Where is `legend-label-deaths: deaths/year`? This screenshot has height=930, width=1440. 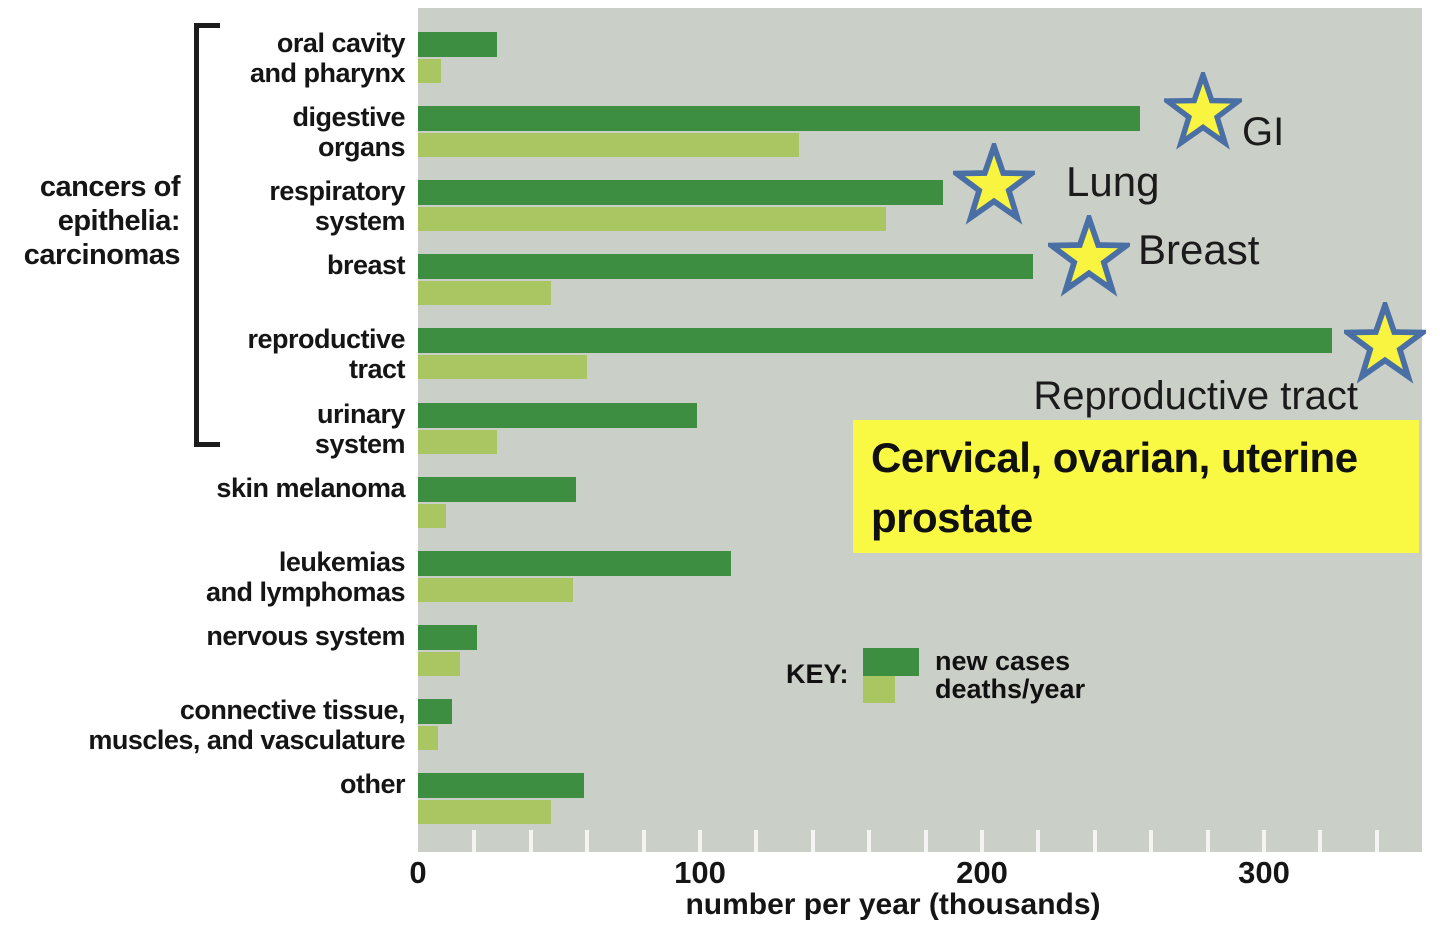
legend-label-deaths: deaths/year is located at coordinates (1010, 689).